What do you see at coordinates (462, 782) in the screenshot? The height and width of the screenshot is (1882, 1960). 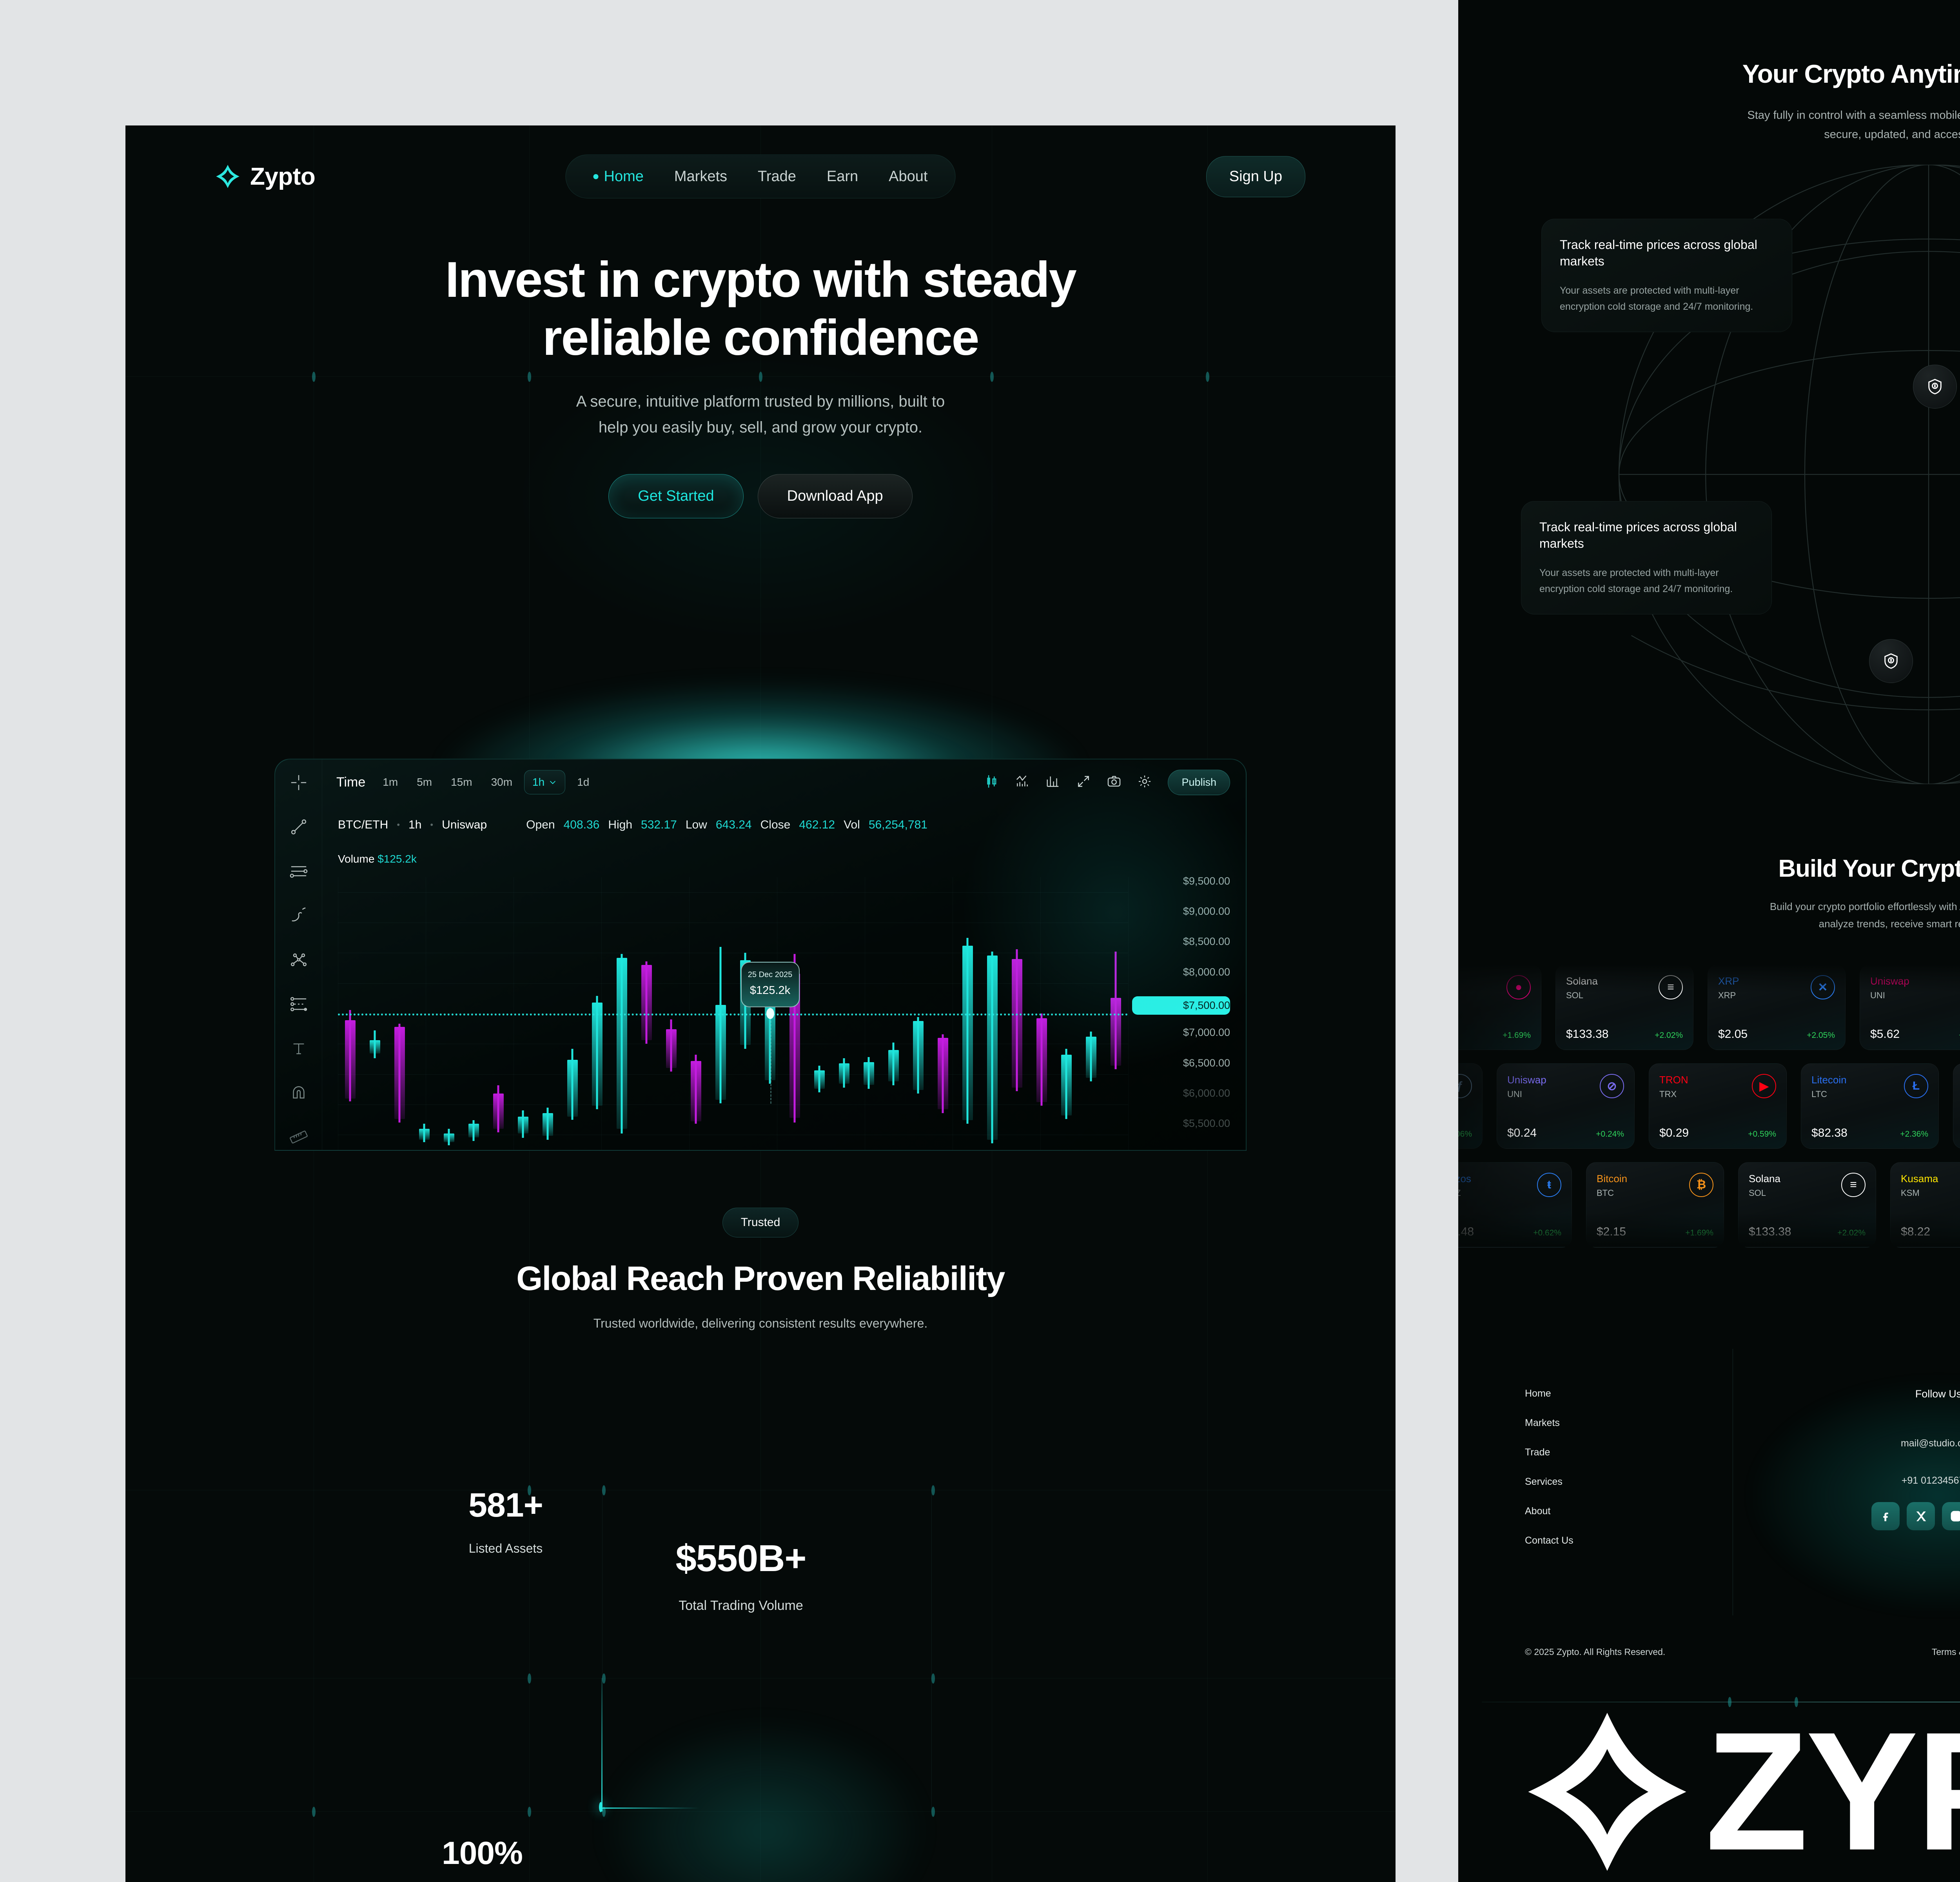 I see `timeframe-15m: 15m` at bounding box center [462, 782].